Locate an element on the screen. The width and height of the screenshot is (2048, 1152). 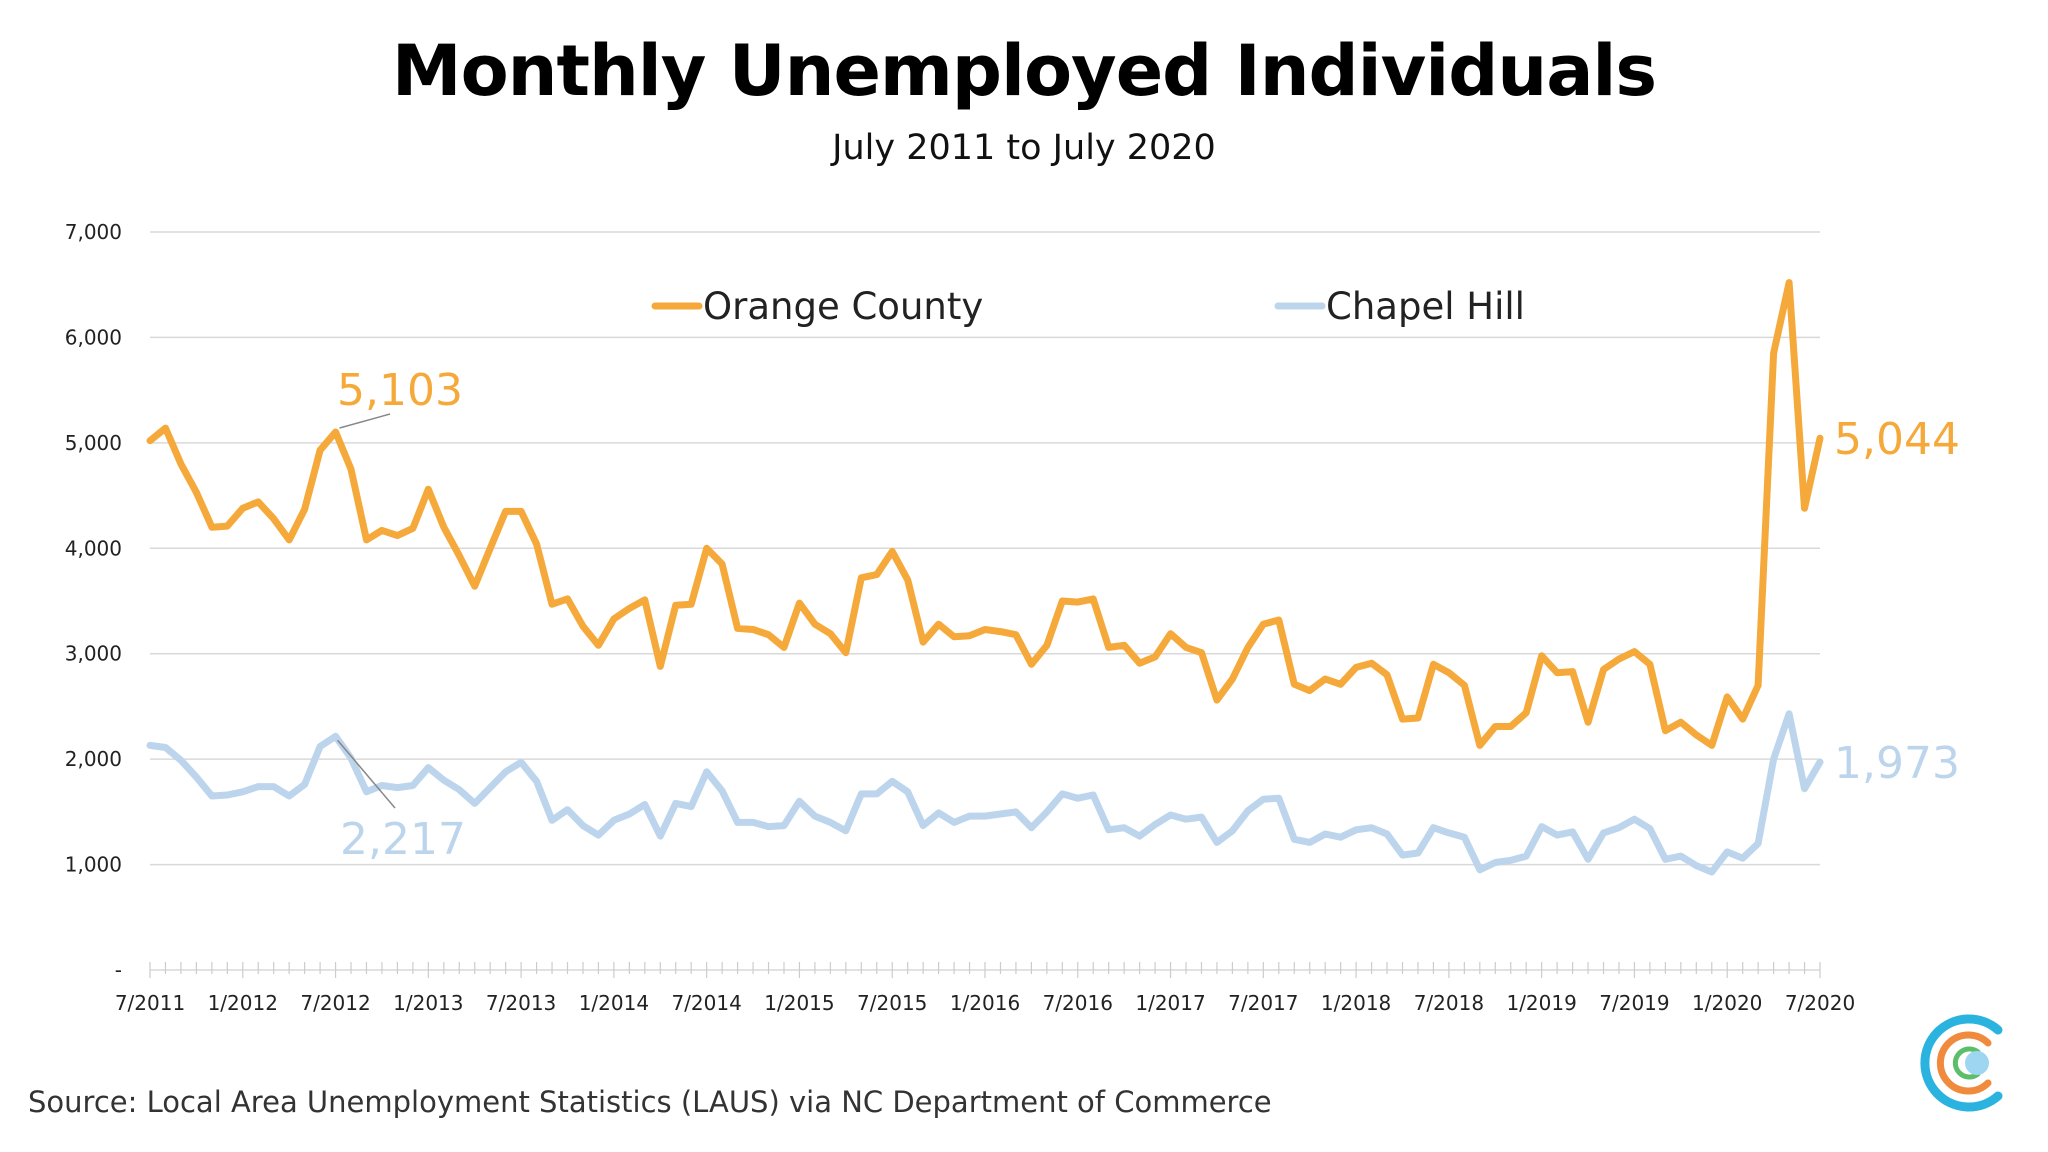
x-tick-label: 1/2015 is located at coordinates (799, 1003).